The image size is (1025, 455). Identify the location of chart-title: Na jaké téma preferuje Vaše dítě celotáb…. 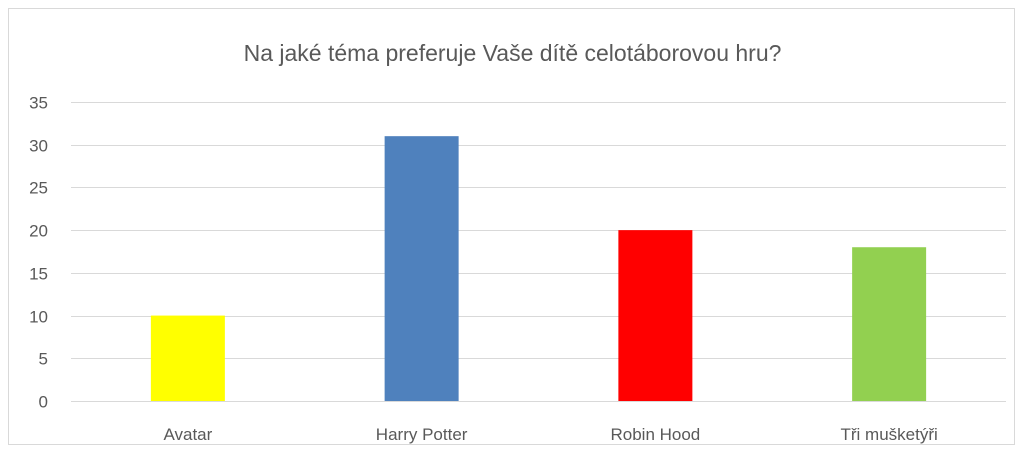
(512, 53).